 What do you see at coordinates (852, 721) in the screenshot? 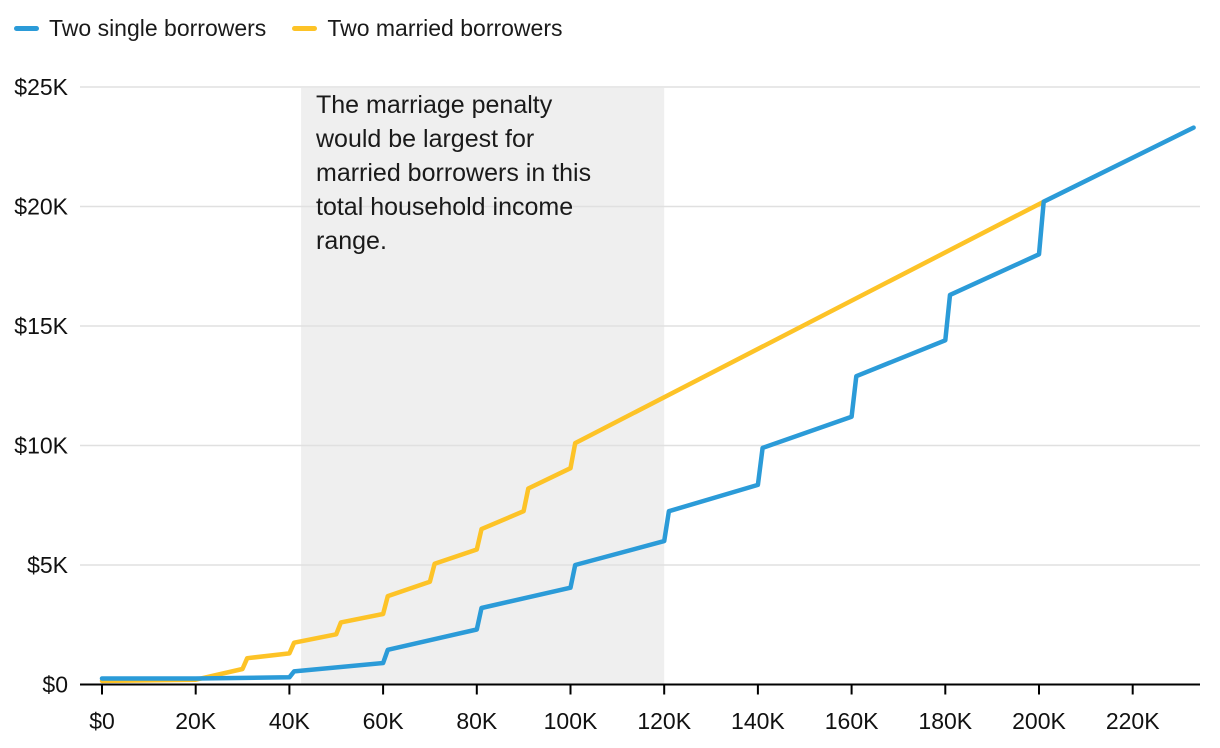
I see `x-tick-label-160: 160K` at bounding box center [852, 721].